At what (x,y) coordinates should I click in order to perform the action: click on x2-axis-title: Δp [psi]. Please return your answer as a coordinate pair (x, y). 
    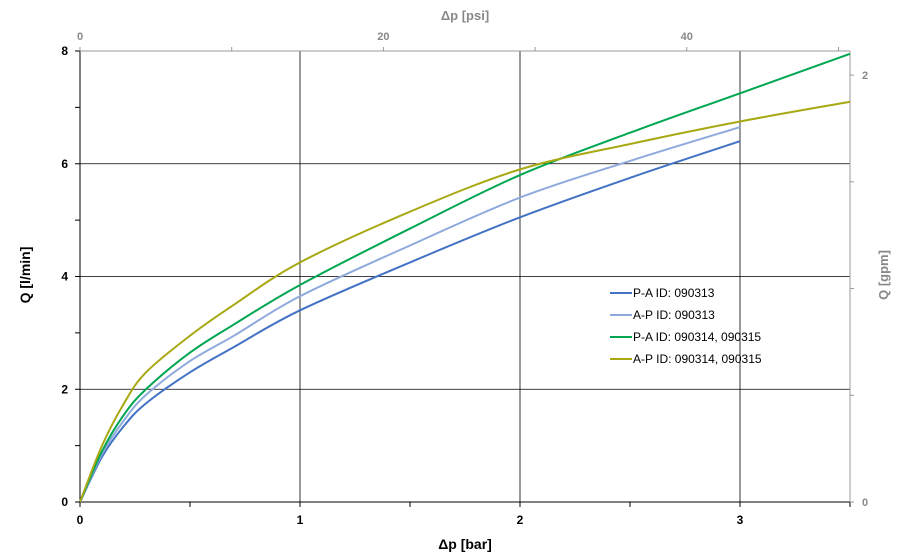
    Looking at the image, I should click on (465, 15).